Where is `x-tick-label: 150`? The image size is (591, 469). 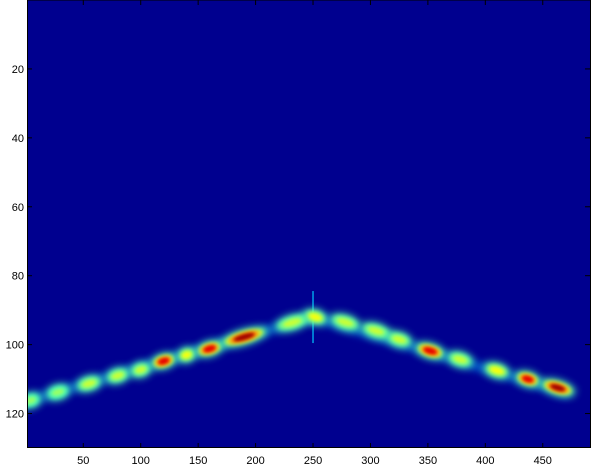 x-tick-label: 150 is located at coordinates (198, 461).